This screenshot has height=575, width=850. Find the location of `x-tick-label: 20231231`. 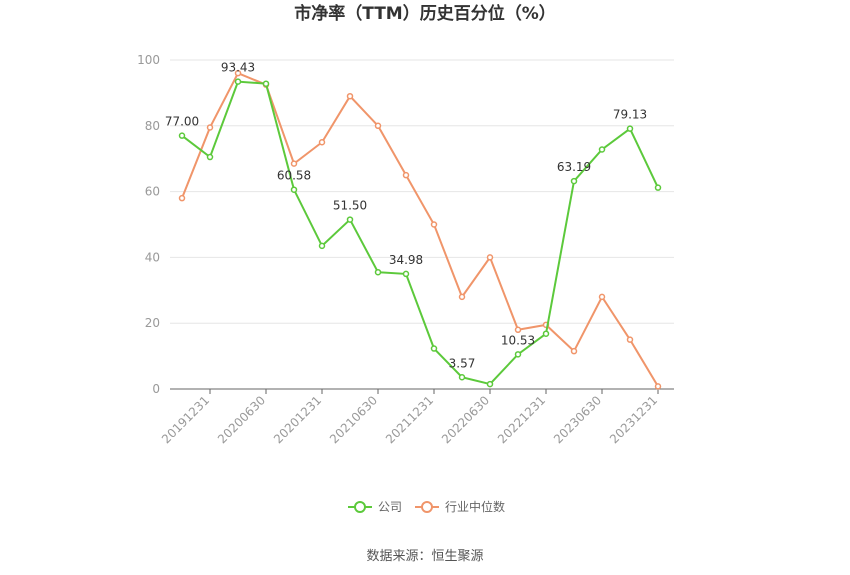

x-tick-label: 20231231 is located at coordinates (633, 419).